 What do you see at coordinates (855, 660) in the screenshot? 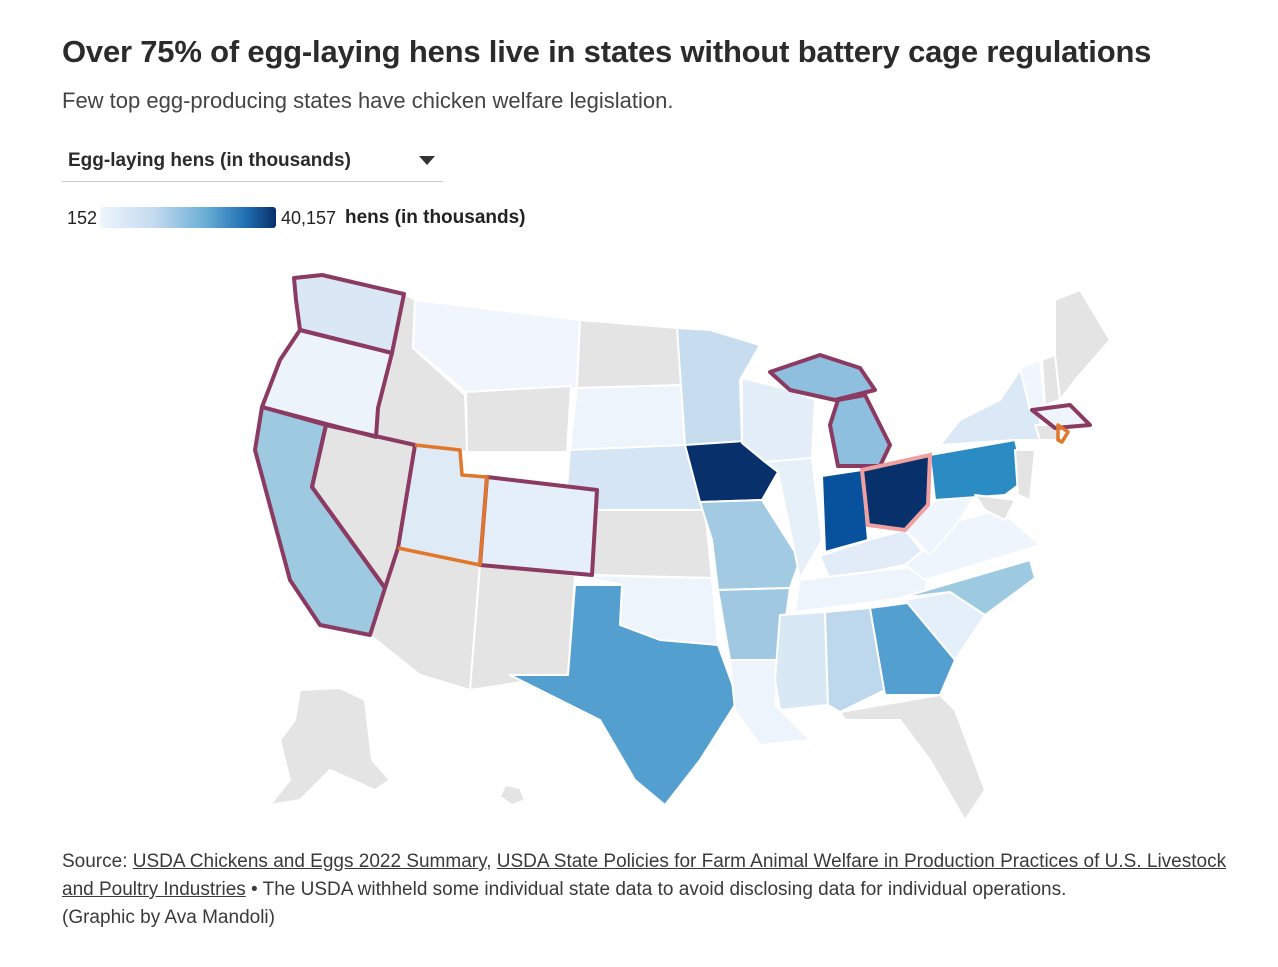
I see `state-alabama` at bounding box center [855, 660].